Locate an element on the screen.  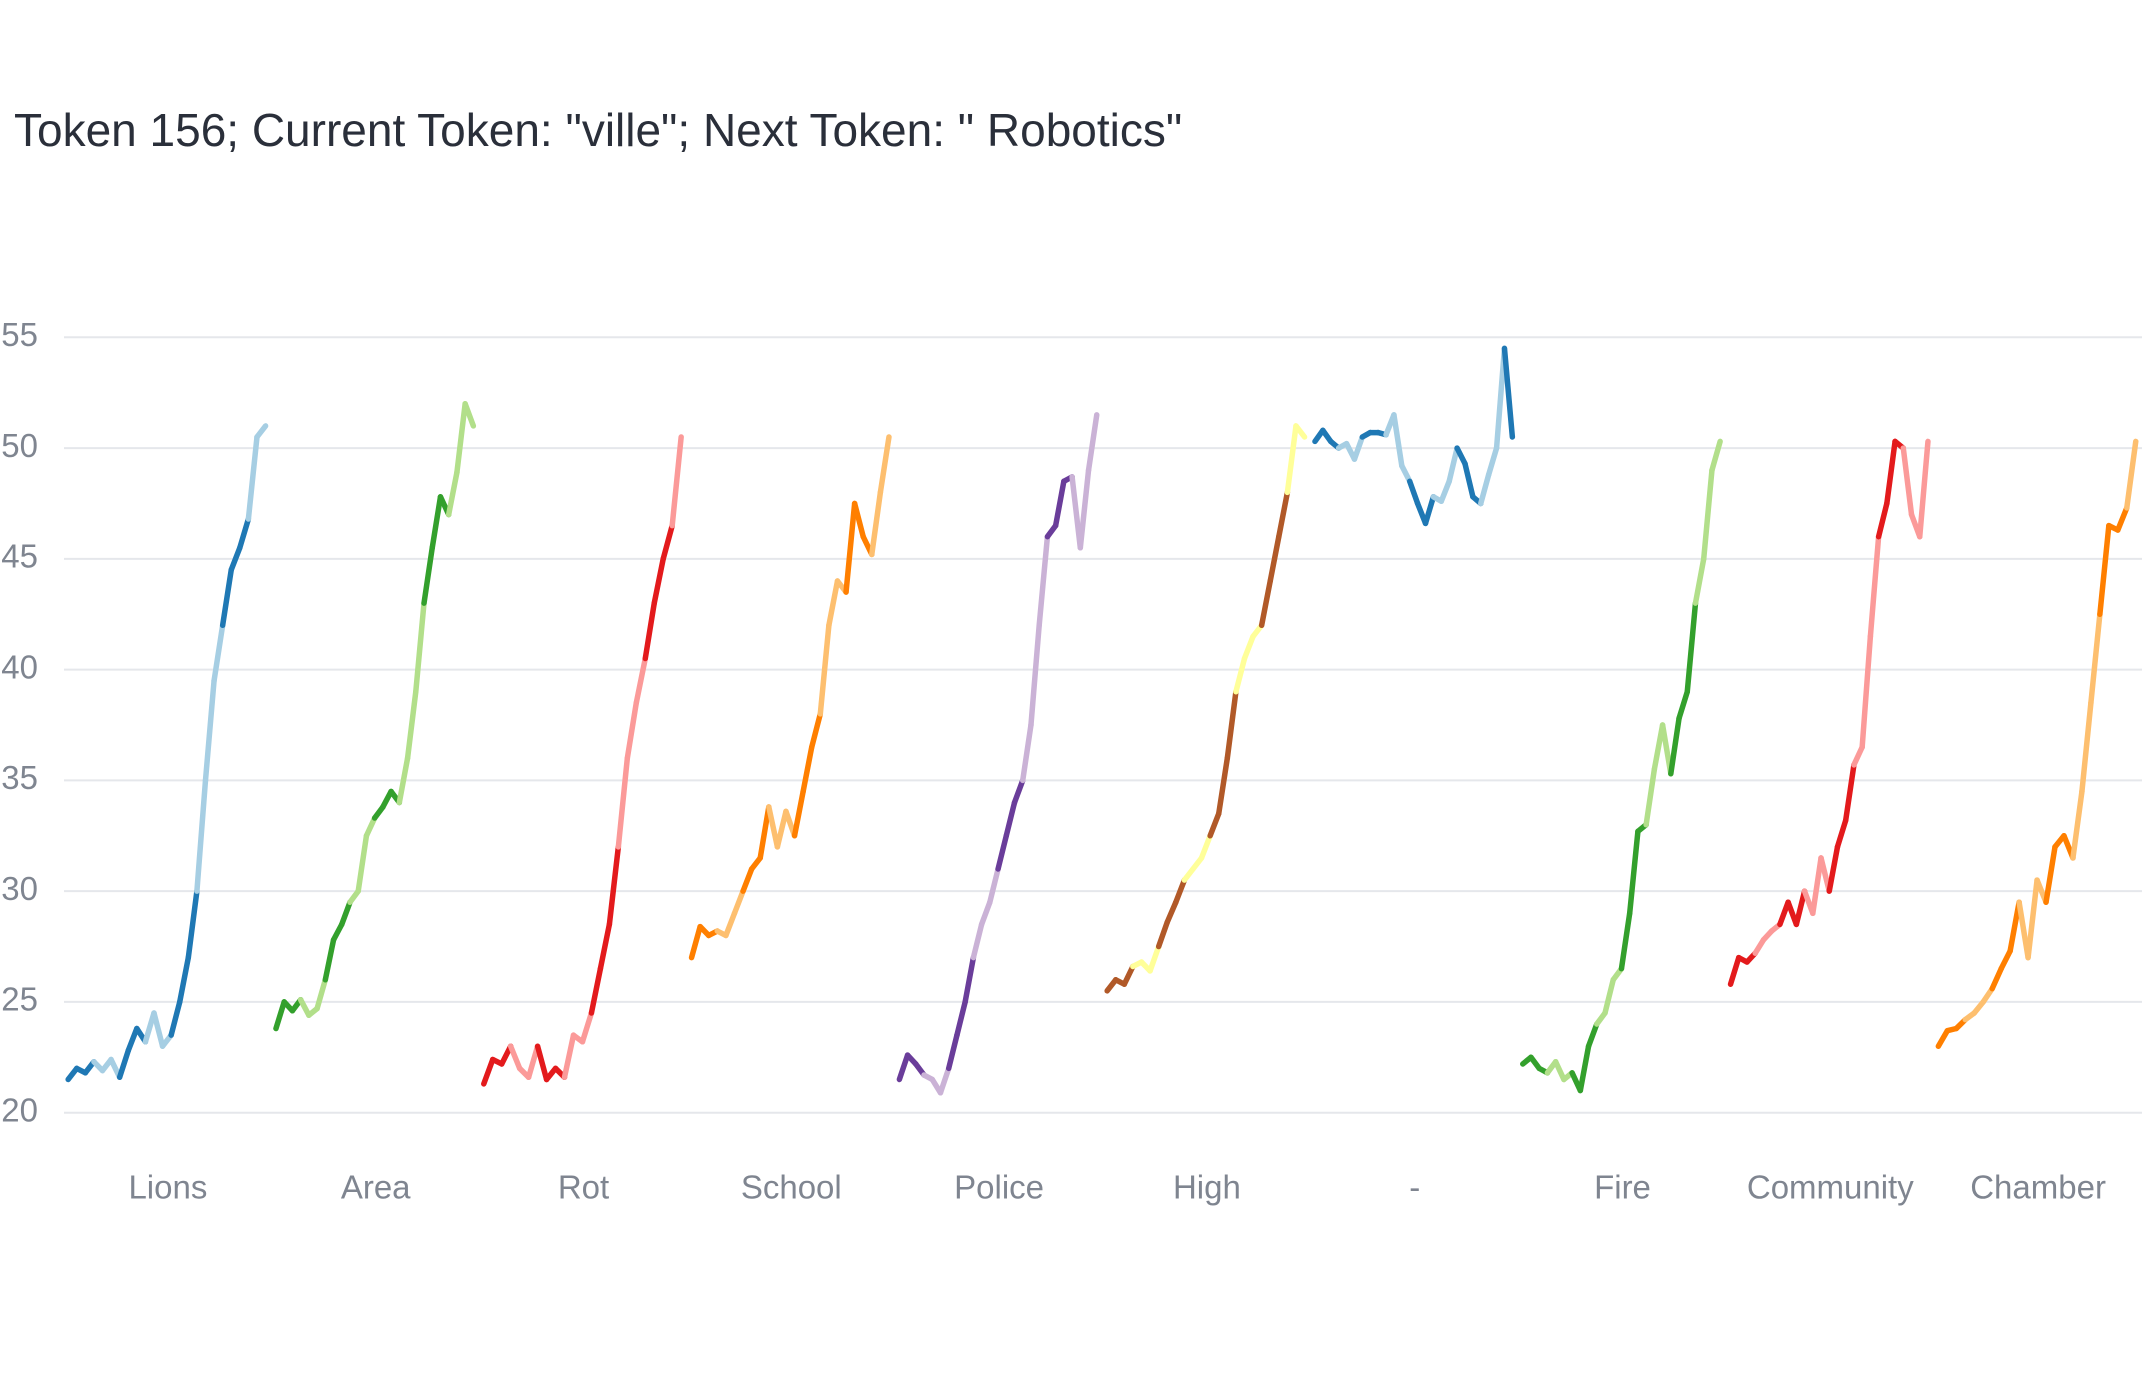
x-tick-label: Police is located at coordinates (999, 1187).